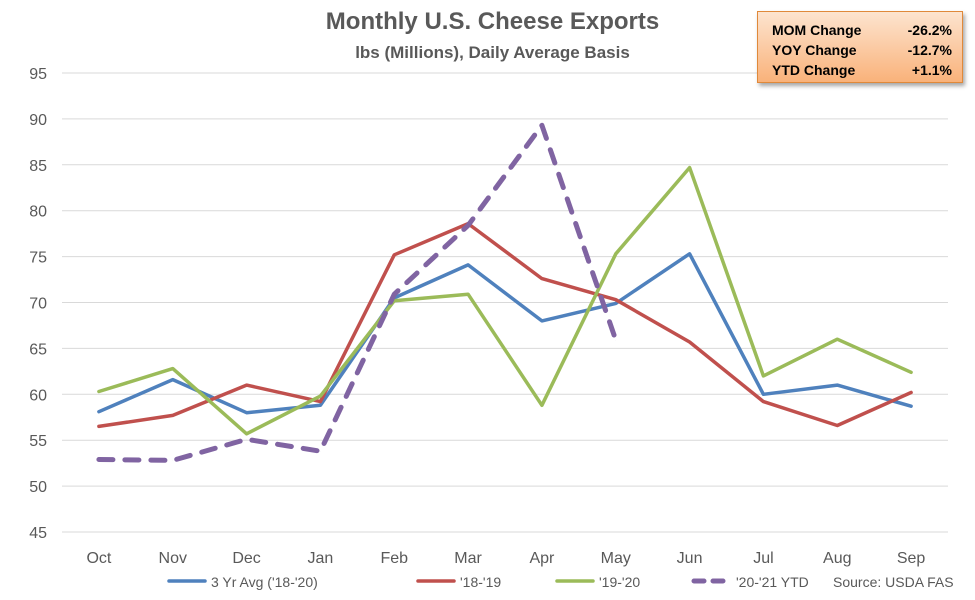 The width and height of the screenshot is (975, 600). Describe the element at coordinates (38, 395) in the screenshot. I see `y-tick-label: 60` at that location.